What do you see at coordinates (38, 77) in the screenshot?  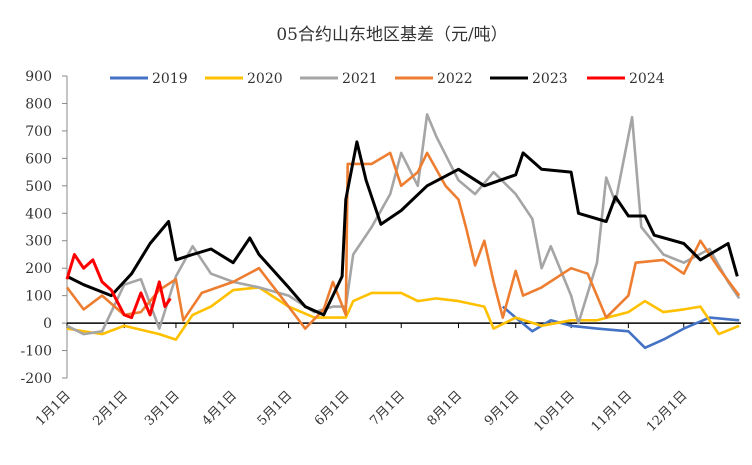 I see `y-tick-label: 900` at bounding box center [38, 77].